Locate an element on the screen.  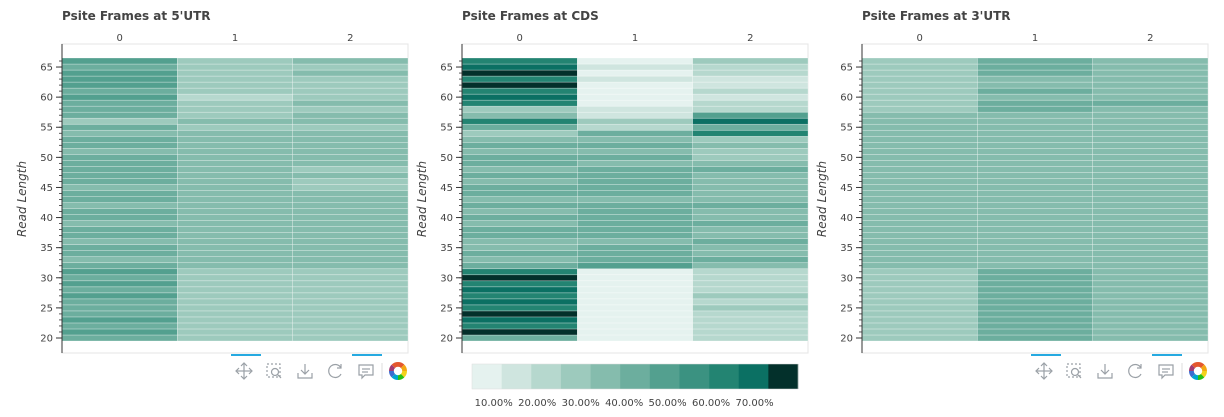
hover-icon is located at coordinates (1166, 372).